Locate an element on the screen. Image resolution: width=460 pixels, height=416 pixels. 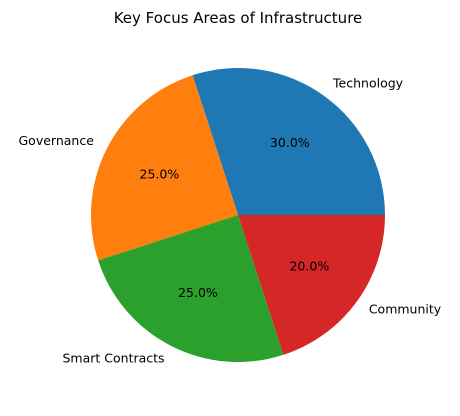
pct-label-technology: 30.0% is located at coordinates (290, 142).